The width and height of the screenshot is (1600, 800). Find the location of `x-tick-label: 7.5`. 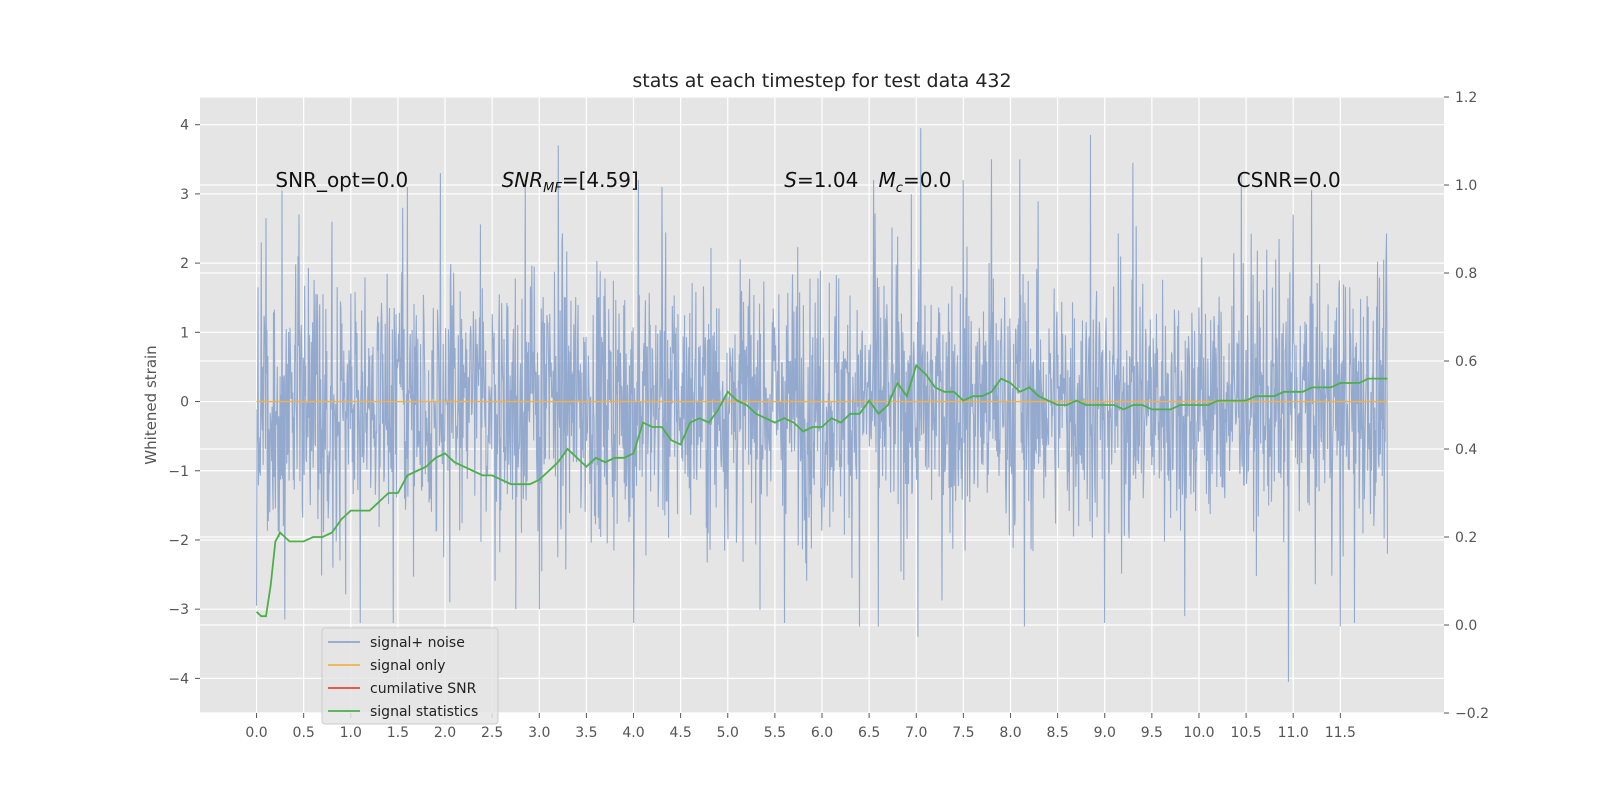

x-tick-label: 7.5 is located at coordinates (963, 733).